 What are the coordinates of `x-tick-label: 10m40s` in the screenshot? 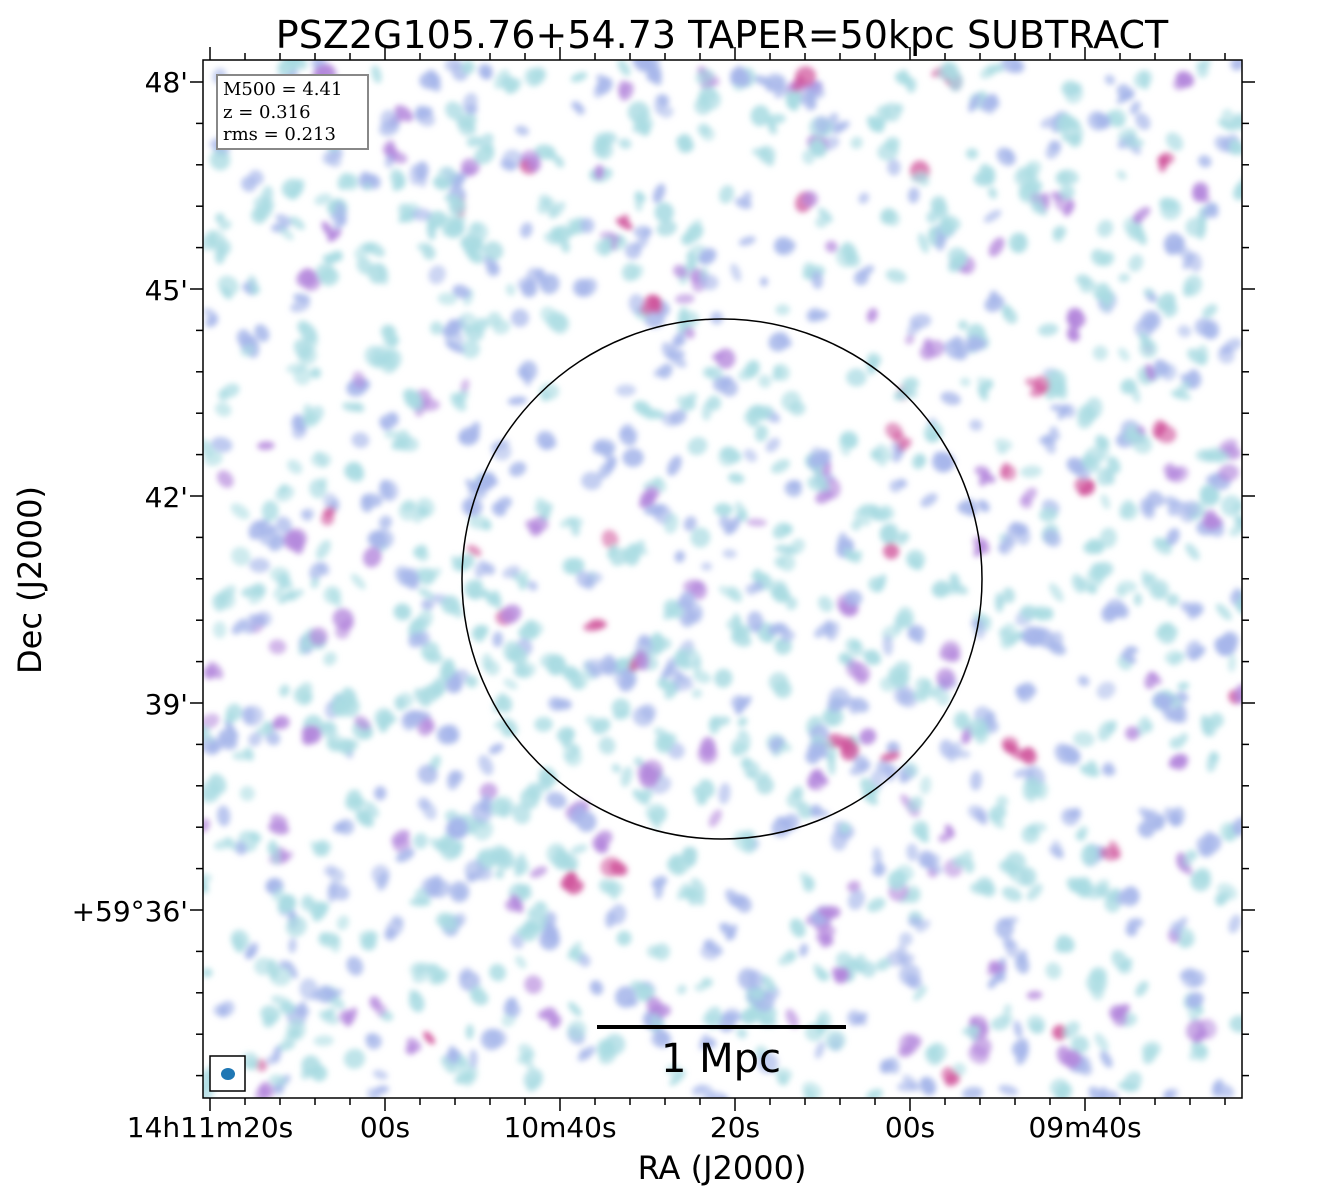 It's located at (559, 1127).